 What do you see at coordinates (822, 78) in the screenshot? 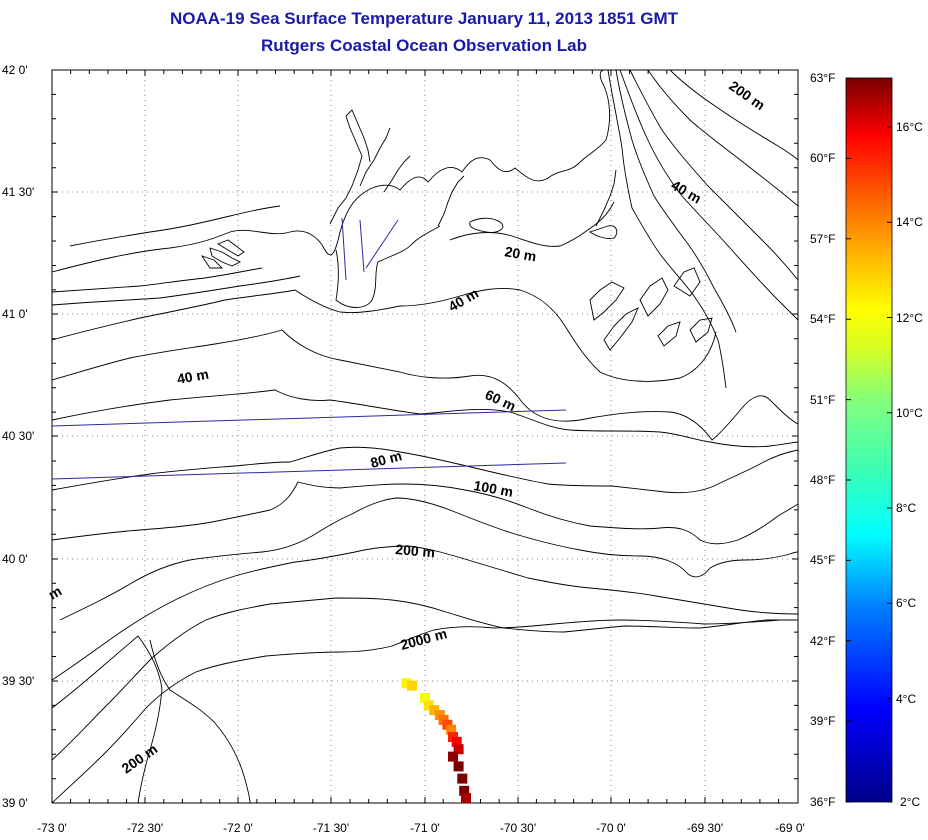
I see `colorbar-f-label: 63°F` at bounding box center [822, 78].